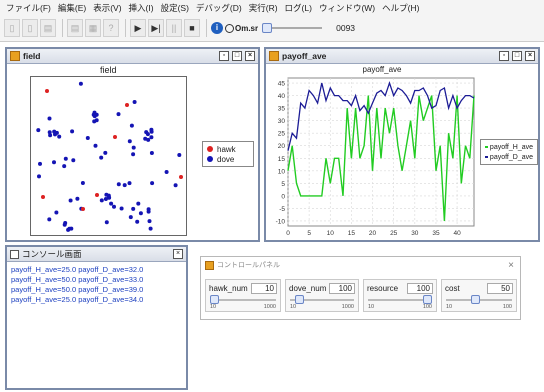 The image size is (544, 392). Describe the element at coordinates (342, 288) in the screenshot. I see `dove-num-value: 100` at that location.